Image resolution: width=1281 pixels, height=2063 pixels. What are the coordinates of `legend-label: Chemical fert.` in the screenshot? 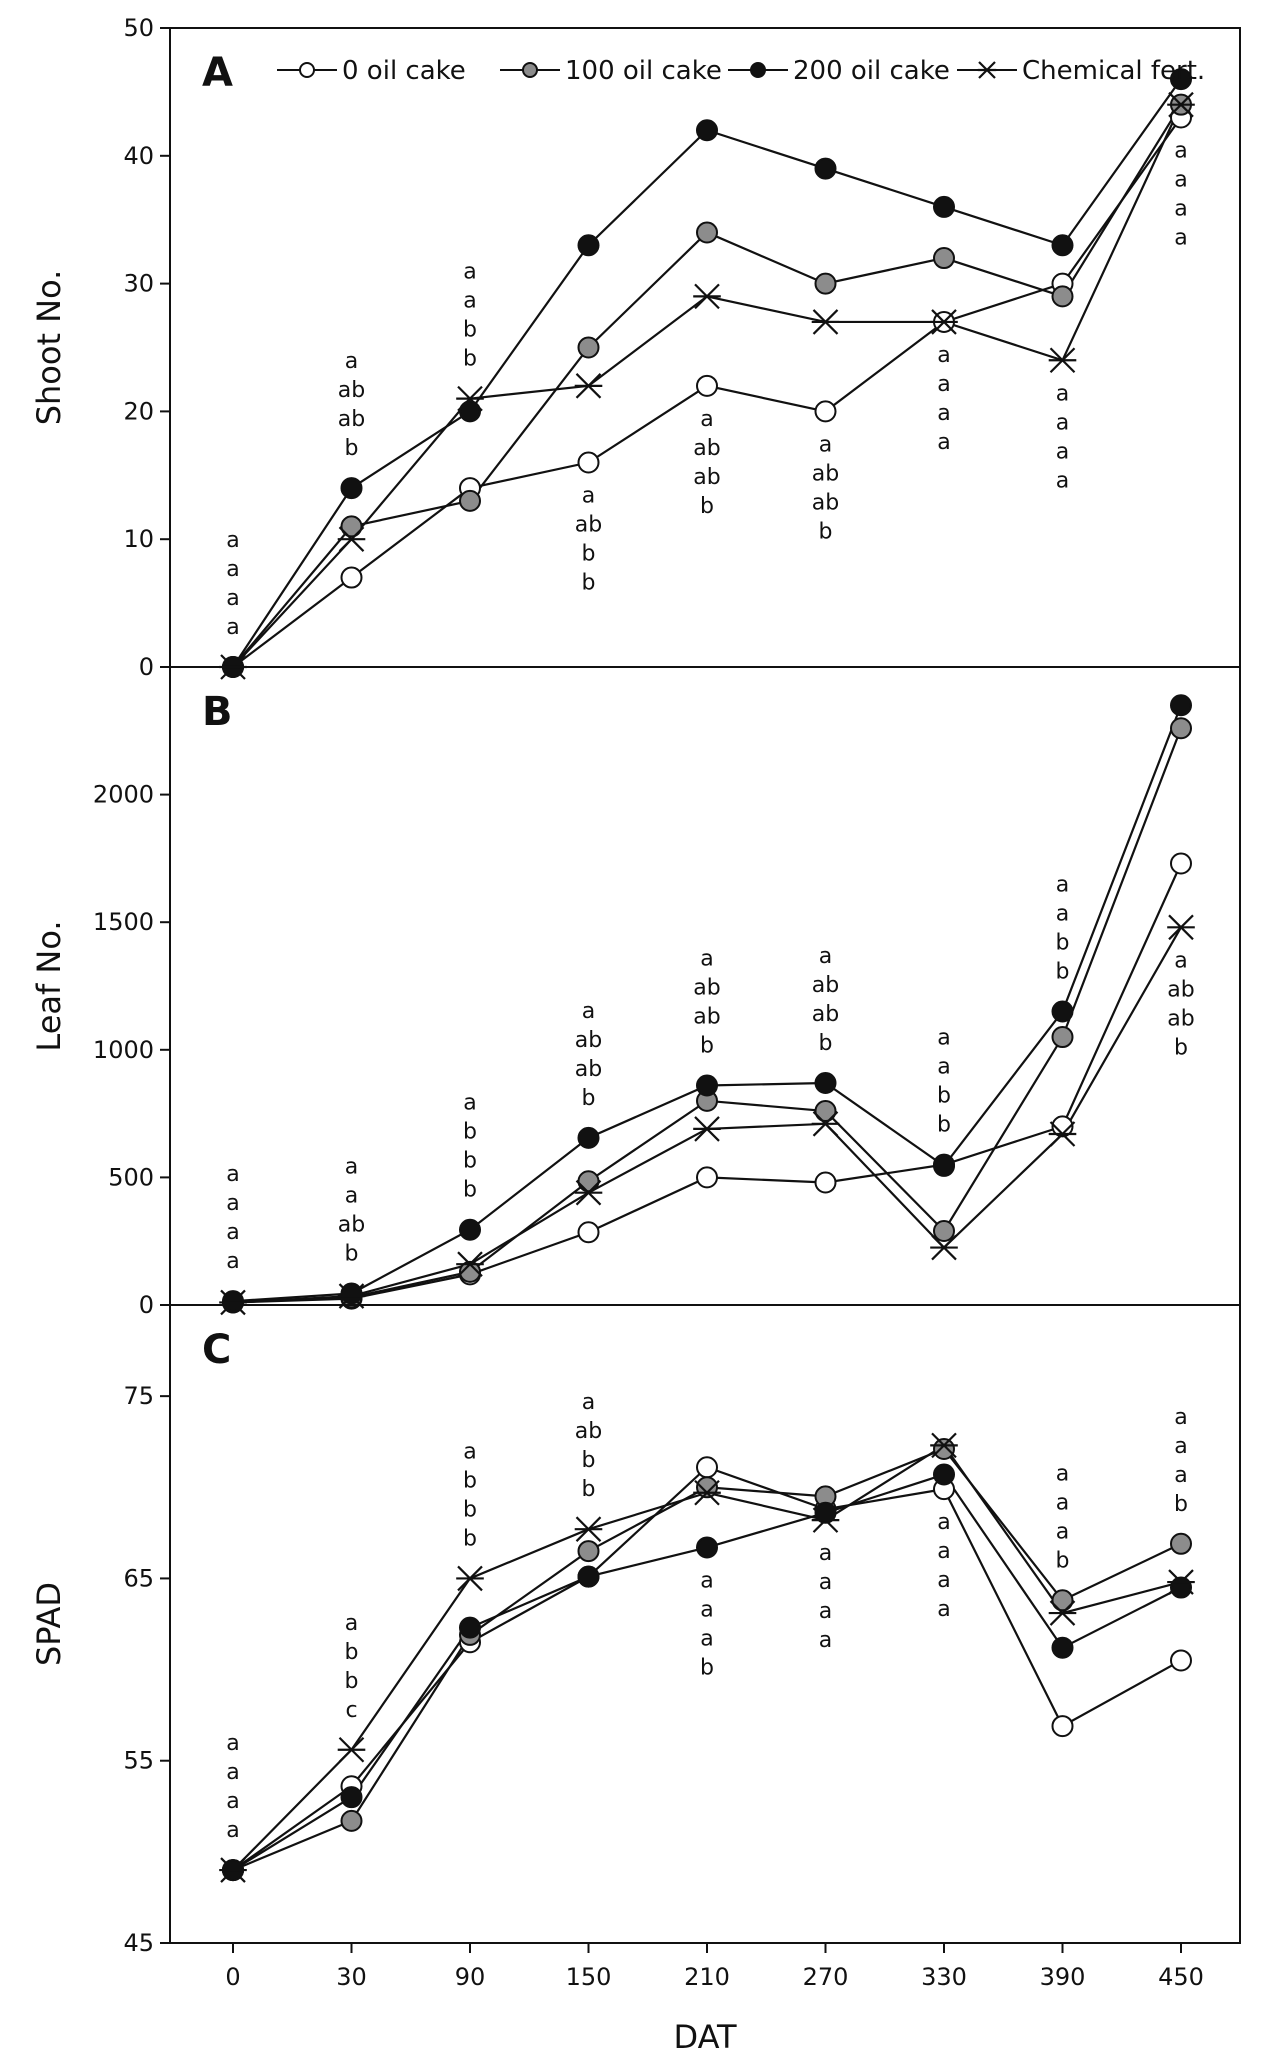 It's located at (1113, 71).